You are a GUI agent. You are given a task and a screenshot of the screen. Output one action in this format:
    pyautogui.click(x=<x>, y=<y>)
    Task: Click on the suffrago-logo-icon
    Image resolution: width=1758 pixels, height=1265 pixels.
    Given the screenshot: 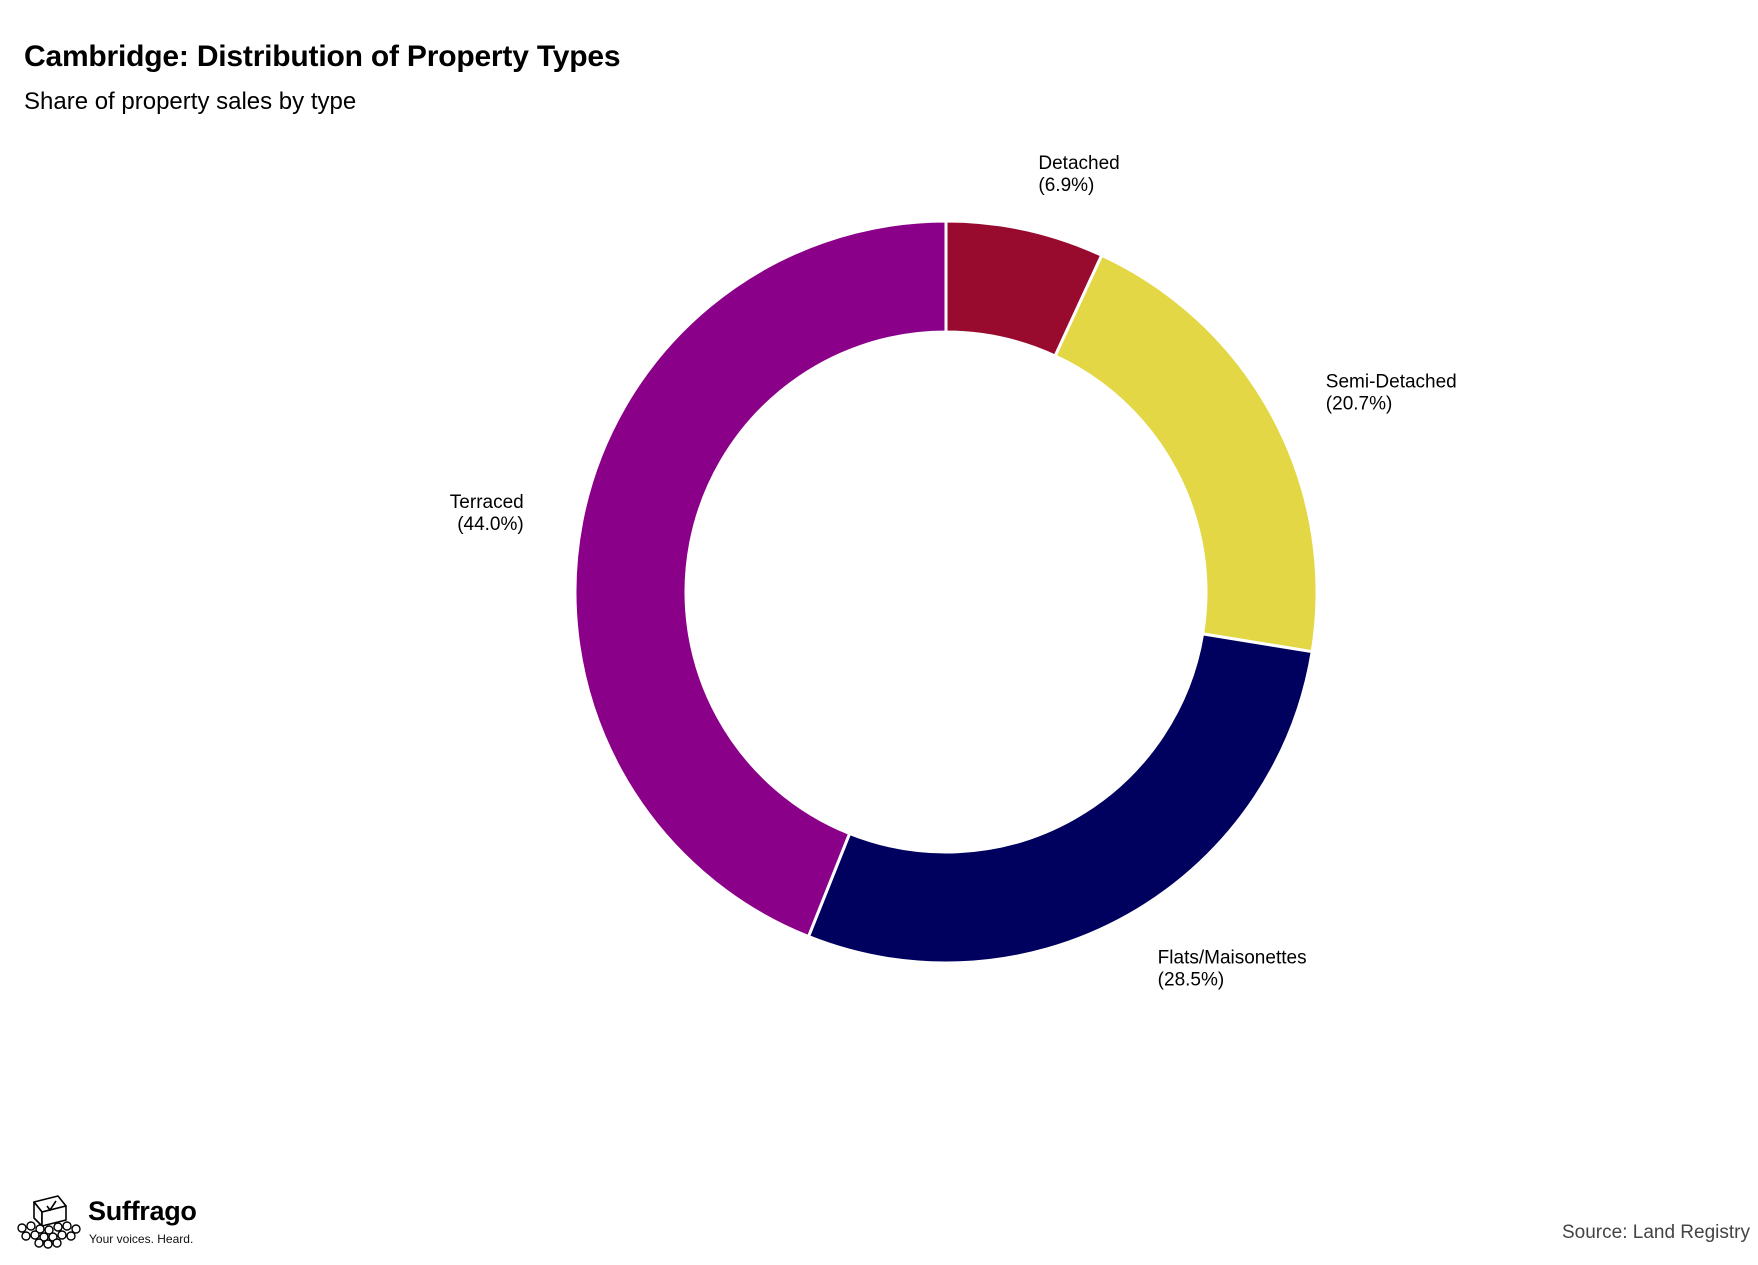 What is the action you would take?
    pyautogui.click(x=49, y=1222)
    